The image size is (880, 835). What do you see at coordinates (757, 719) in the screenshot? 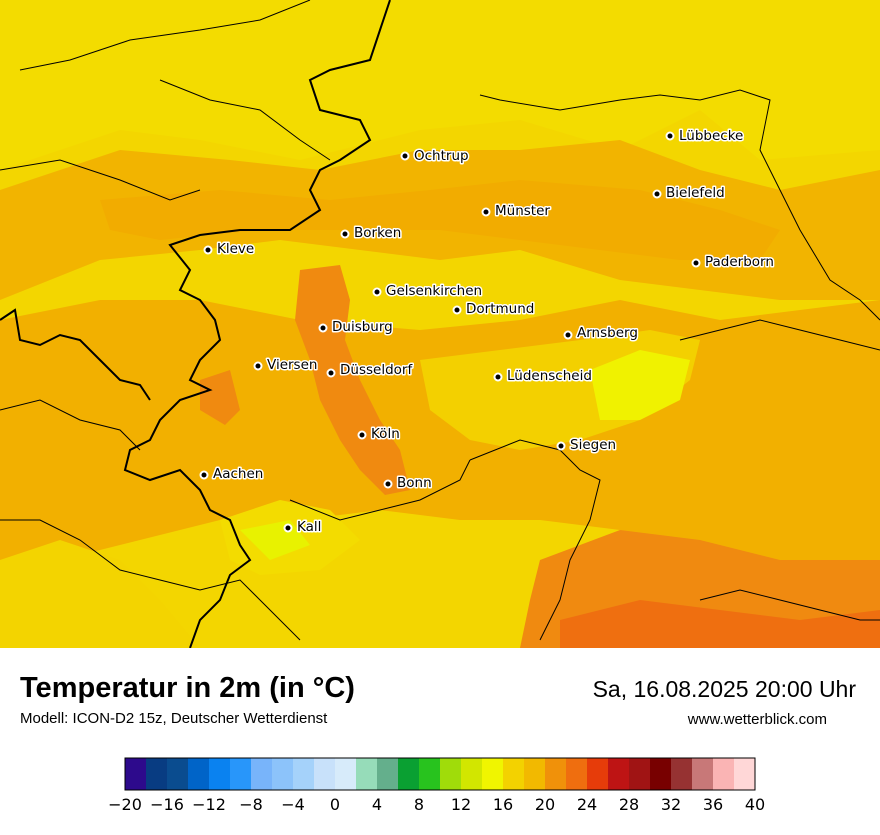
I see `website-link: www.wetterblick.com` at bounding box center [757, 719].